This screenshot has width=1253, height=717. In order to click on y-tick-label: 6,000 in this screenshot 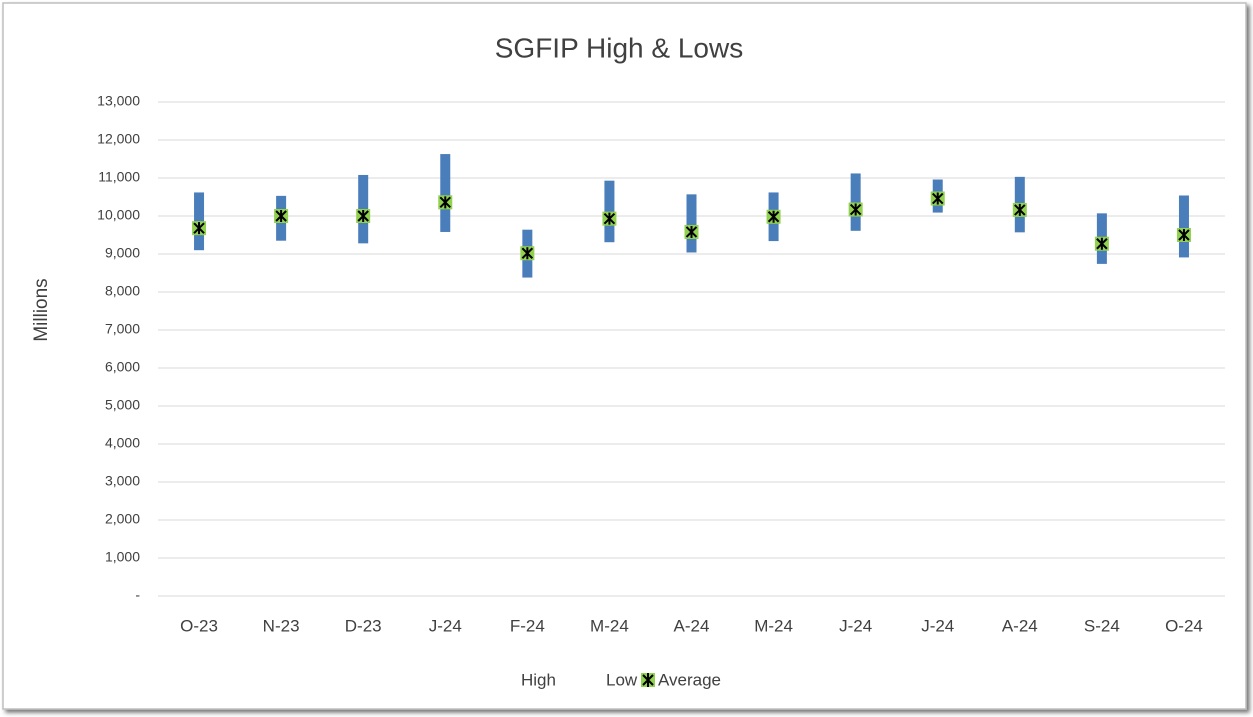, I will do `click(122, 367)`.